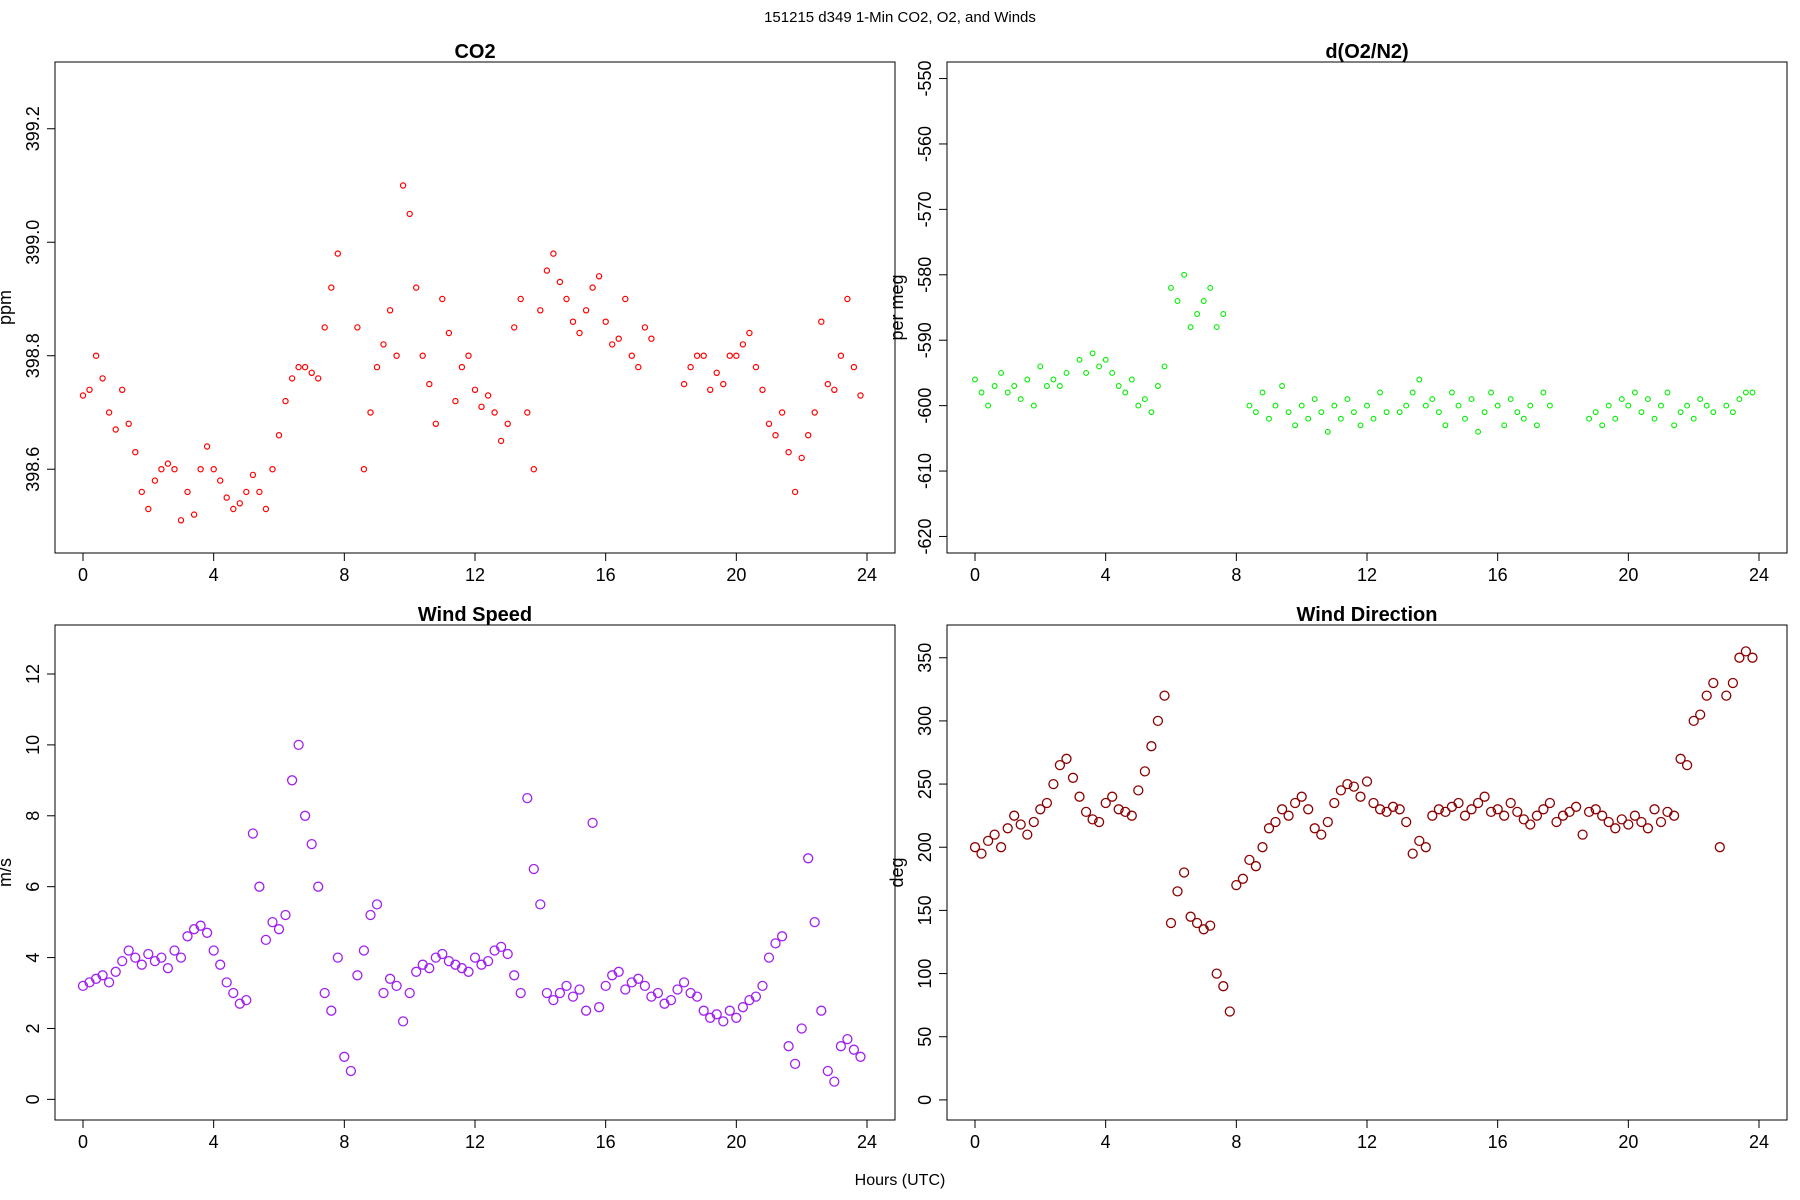 Image resolution: width=1800 pixels, height=1200 pixels. Describe the element at coordinates (7, 872) in the screenshot. I see `wind-speed-ylabel: m/s` at that location.